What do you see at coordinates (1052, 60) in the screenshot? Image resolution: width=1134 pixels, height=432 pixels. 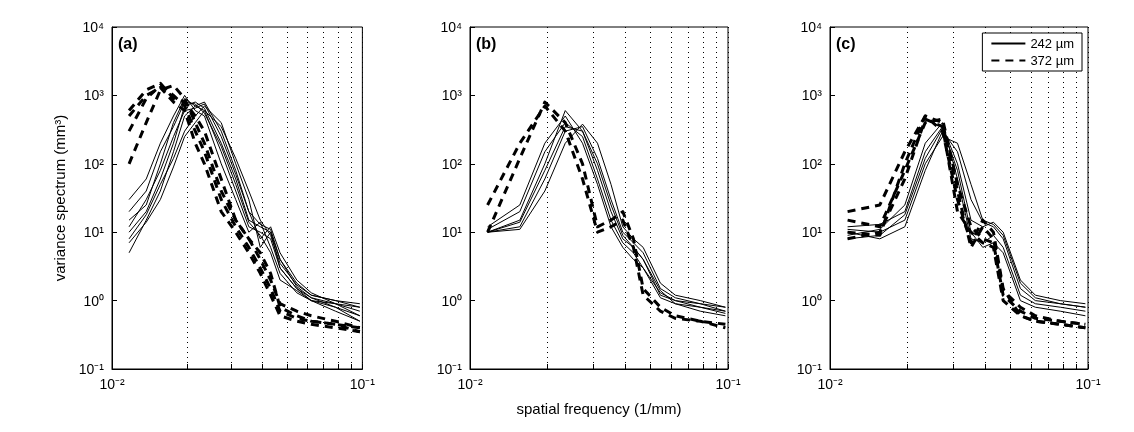 I see `legend-label: 372 µm` at bounding box center [1052, 60].